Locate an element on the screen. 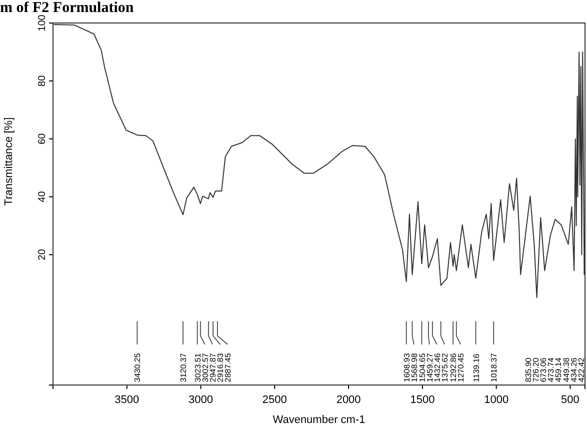  x-tick-label: 3500 is located at coordinates (127, 400).